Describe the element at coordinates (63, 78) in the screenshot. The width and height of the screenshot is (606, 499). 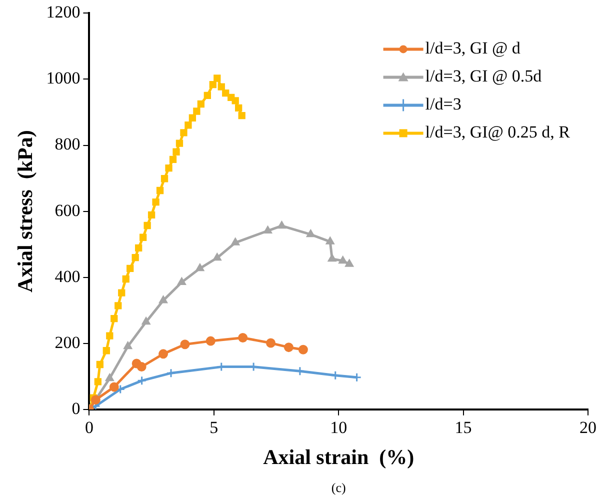
I see `y-tick-label: 1000` at that location.